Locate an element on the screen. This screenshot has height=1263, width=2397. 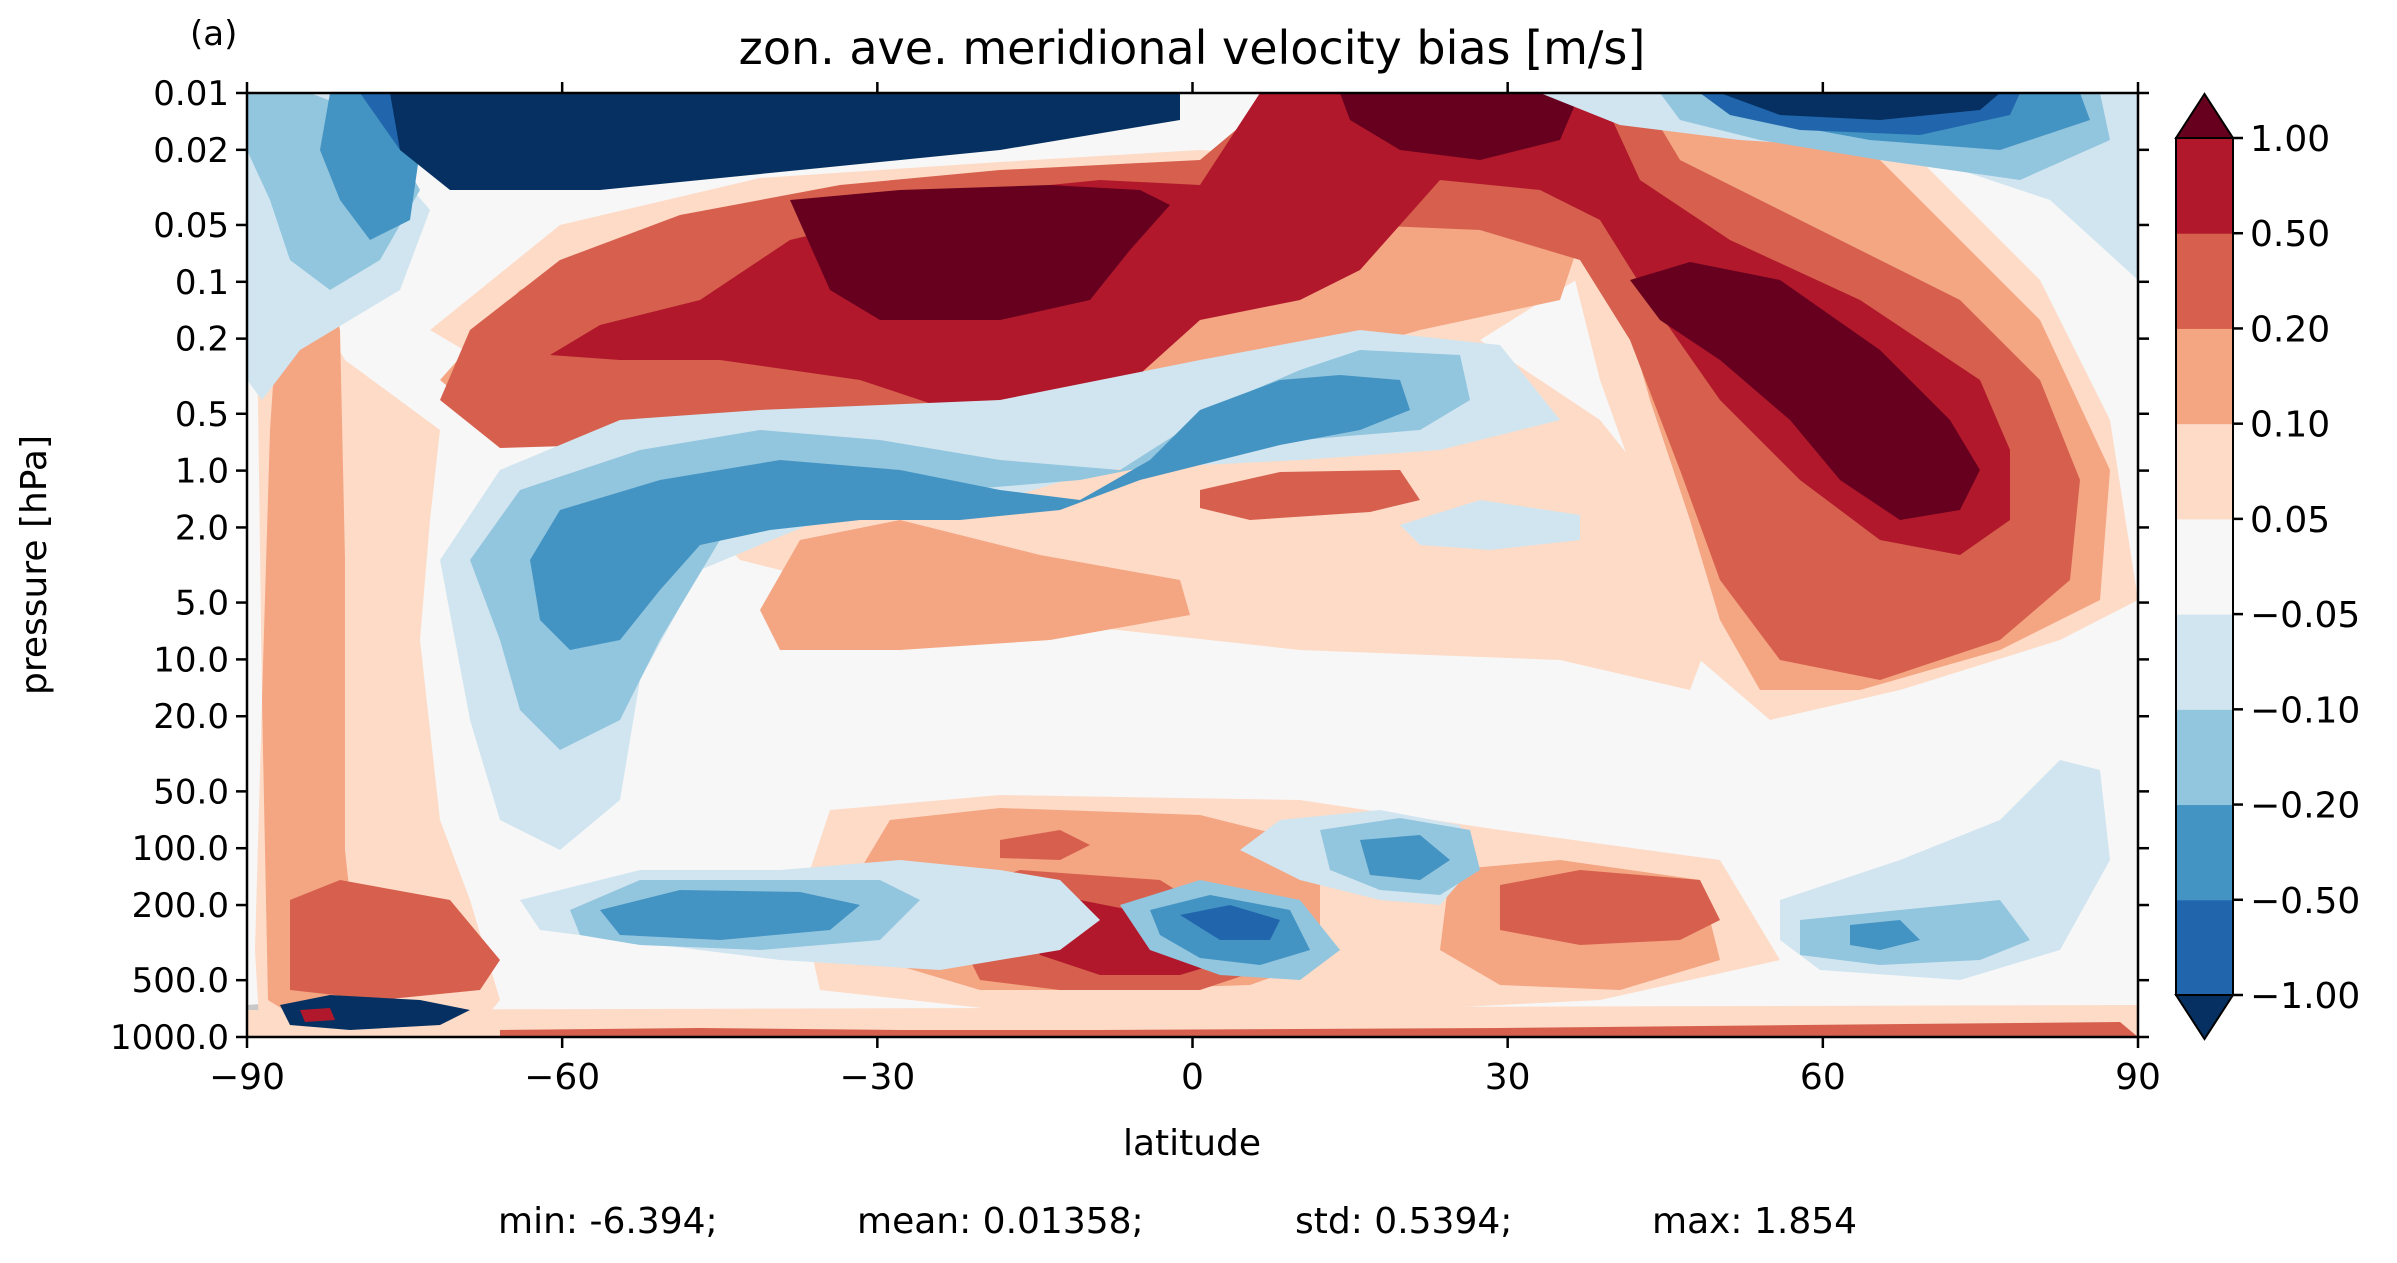
contour-band-midstrat-red is located at coordinates (1310, 495).